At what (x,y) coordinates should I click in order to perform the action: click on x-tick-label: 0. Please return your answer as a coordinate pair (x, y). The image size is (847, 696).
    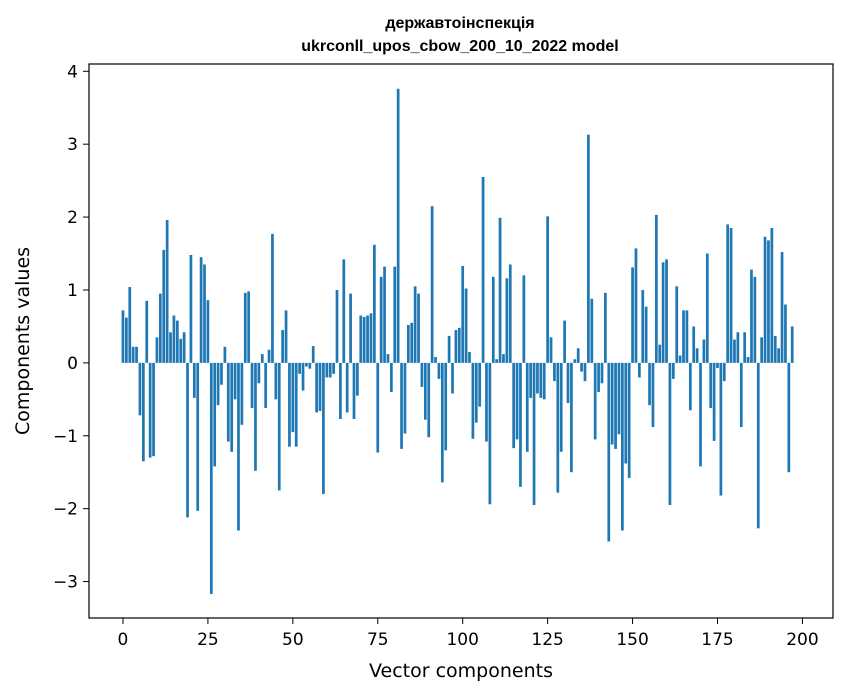
    Looking at the image, I should click on (123, 640).